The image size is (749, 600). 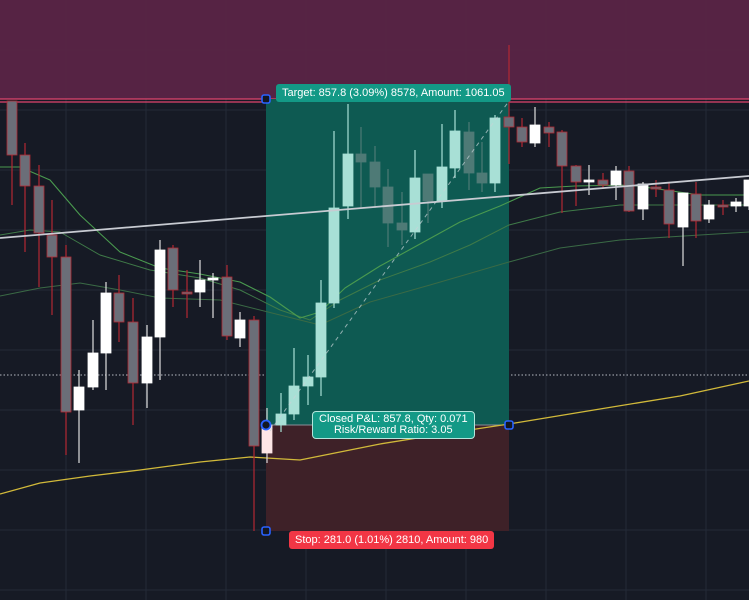 What do you see at coordinates (509, 425) in the screenshot?
I see `width-handle` at bounding box center [509, 425].